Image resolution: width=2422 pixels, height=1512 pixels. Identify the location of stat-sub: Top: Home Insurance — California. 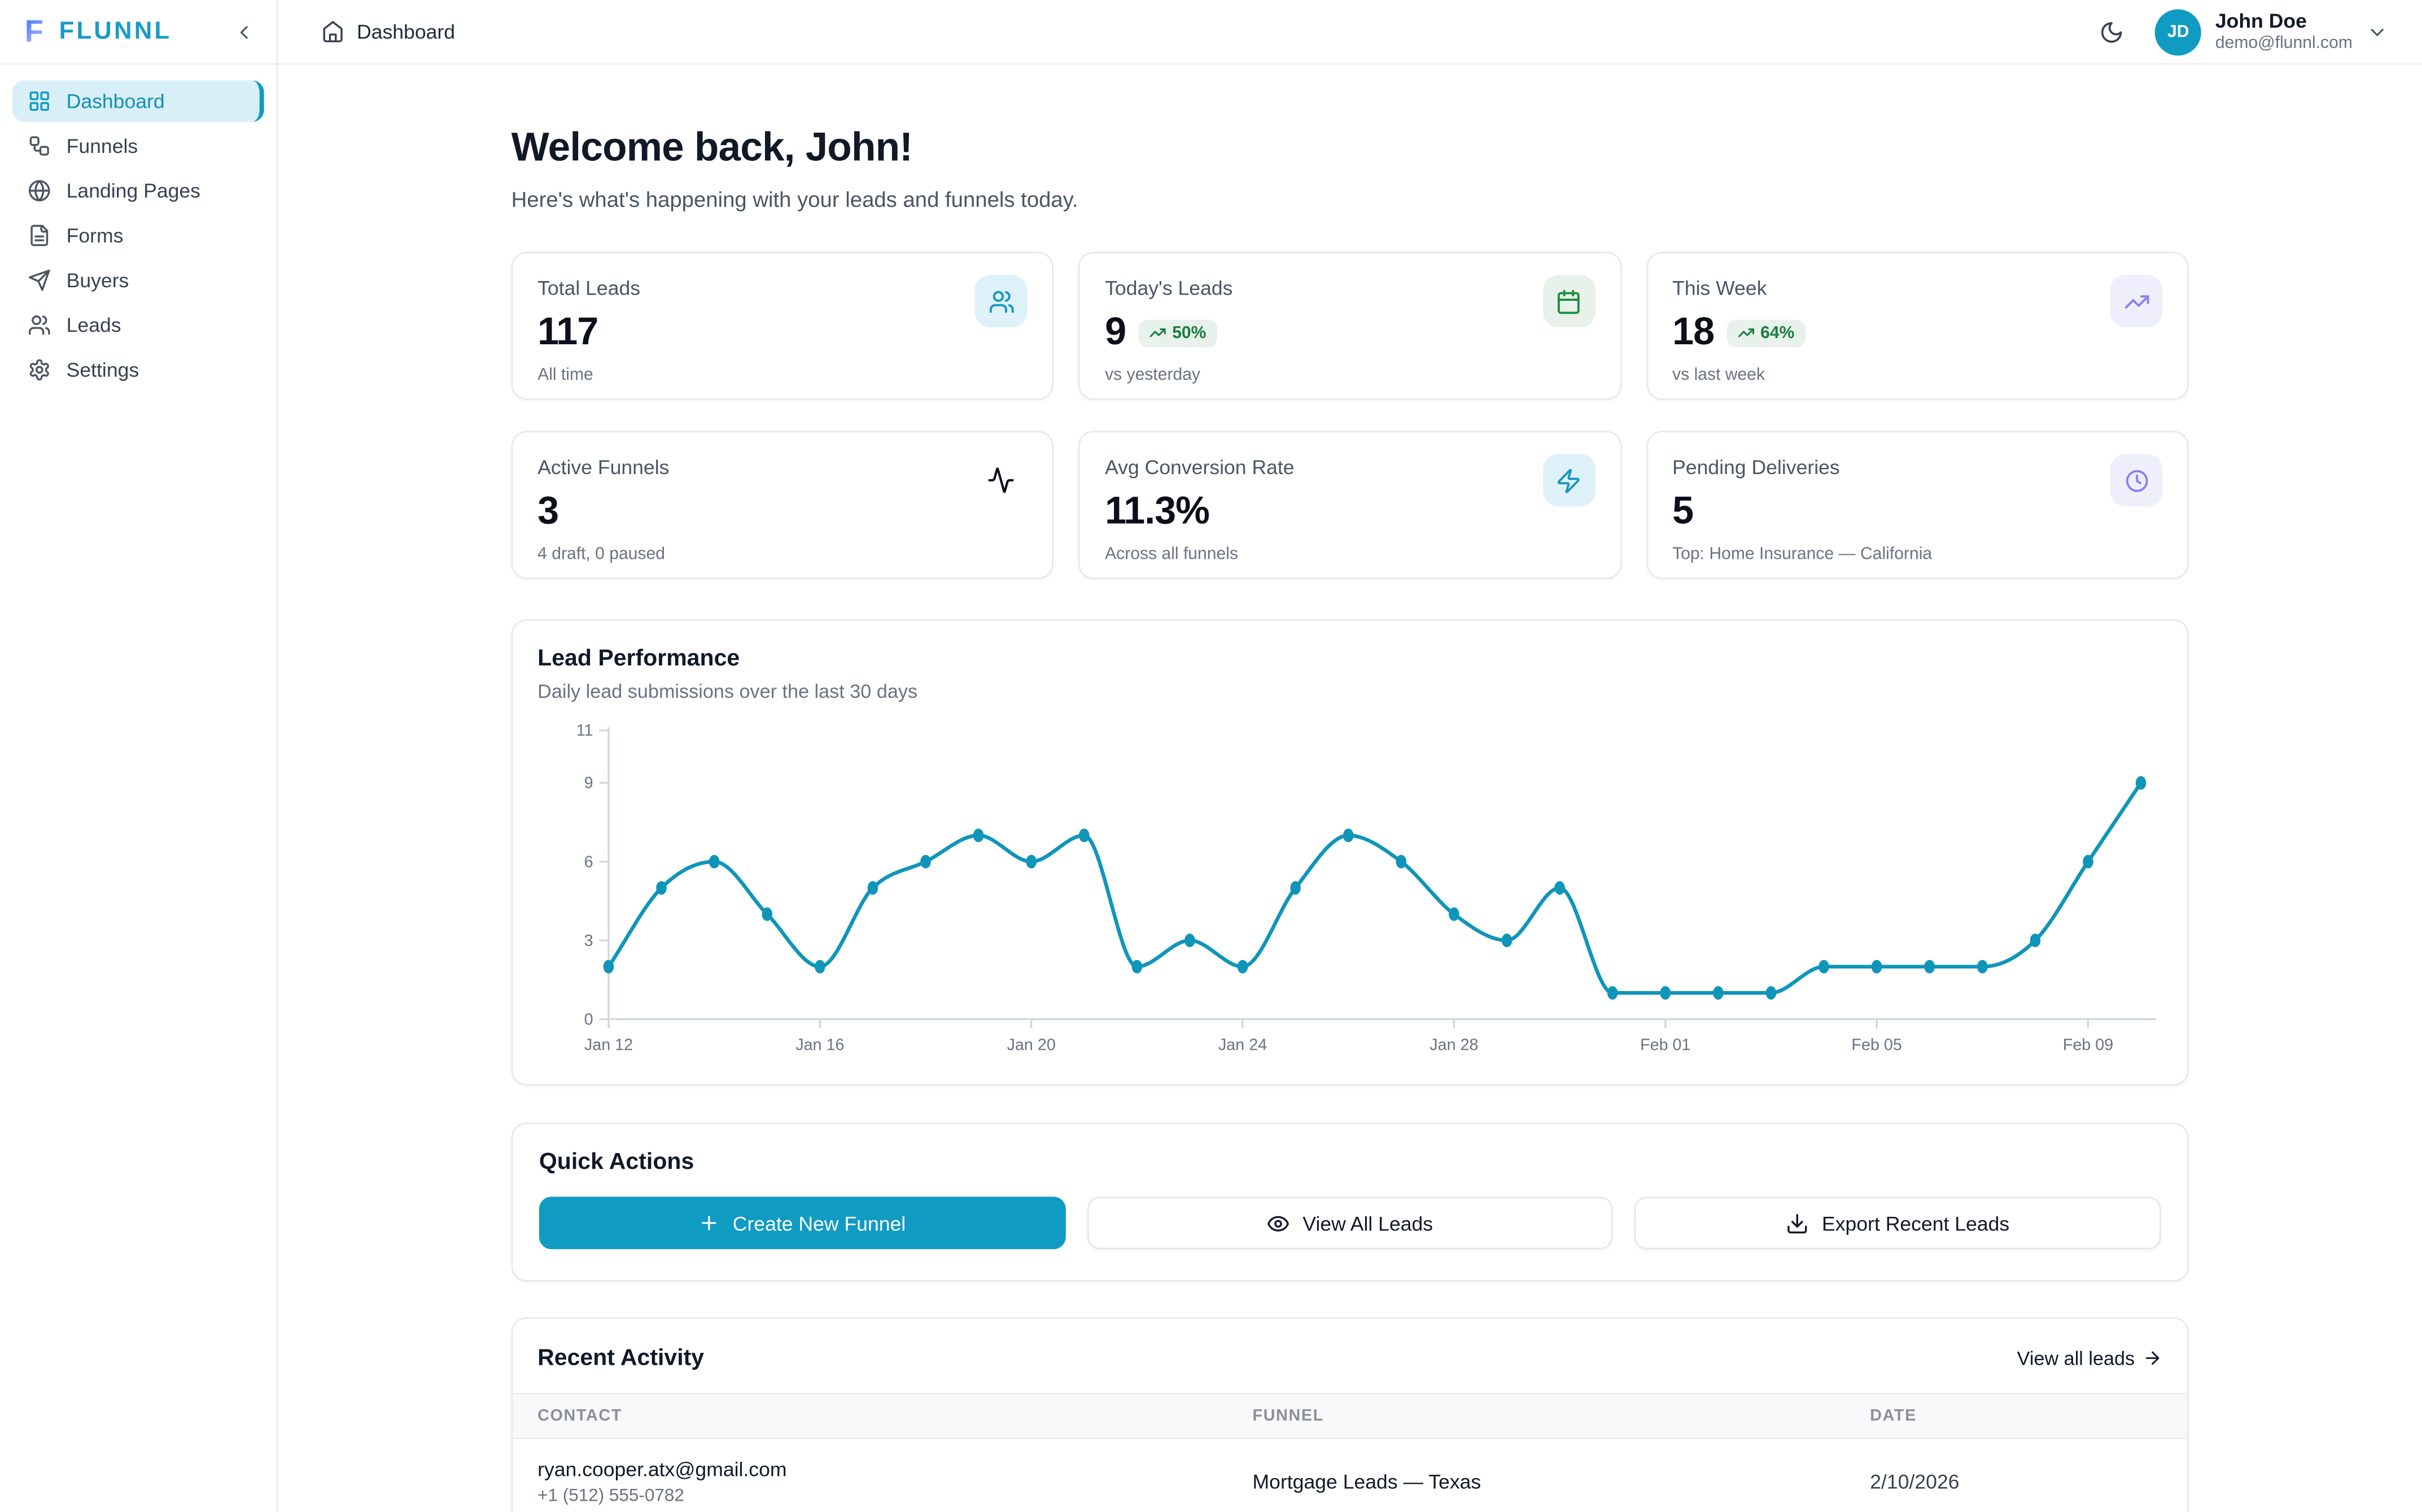
(1802, 554).